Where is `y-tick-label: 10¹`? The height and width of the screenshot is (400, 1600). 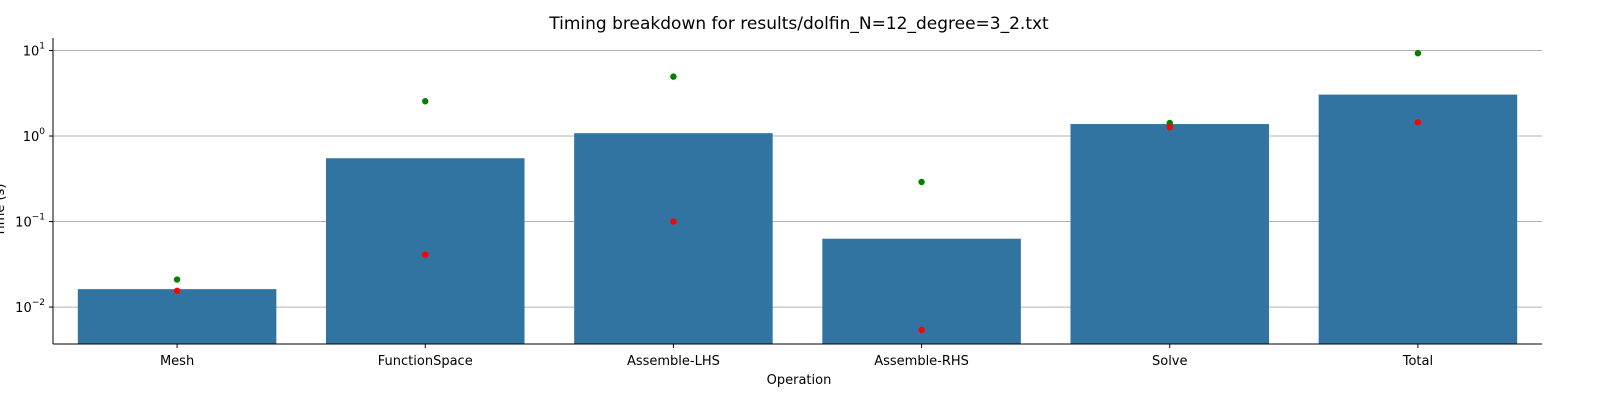
y-tick-label: 10¹ is located at coordinates (34, 50).